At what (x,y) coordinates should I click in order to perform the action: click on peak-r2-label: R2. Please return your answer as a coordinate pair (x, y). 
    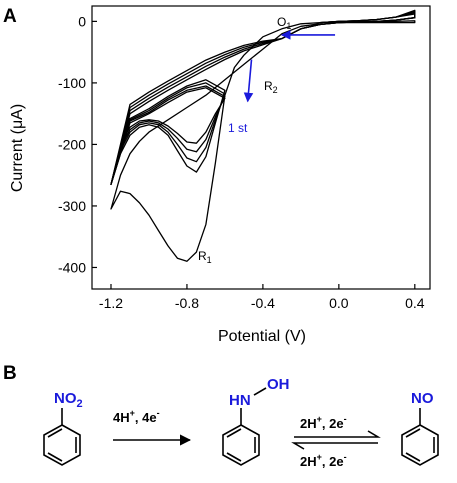
    Looking at the image, I should click on (271, 87).